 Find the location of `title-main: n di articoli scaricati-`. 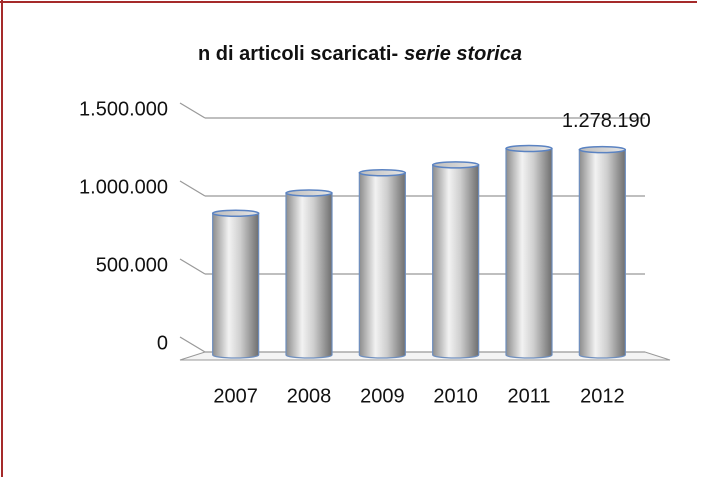

title-main: n di articoli scaricati- is located at coordinates (298, 54).